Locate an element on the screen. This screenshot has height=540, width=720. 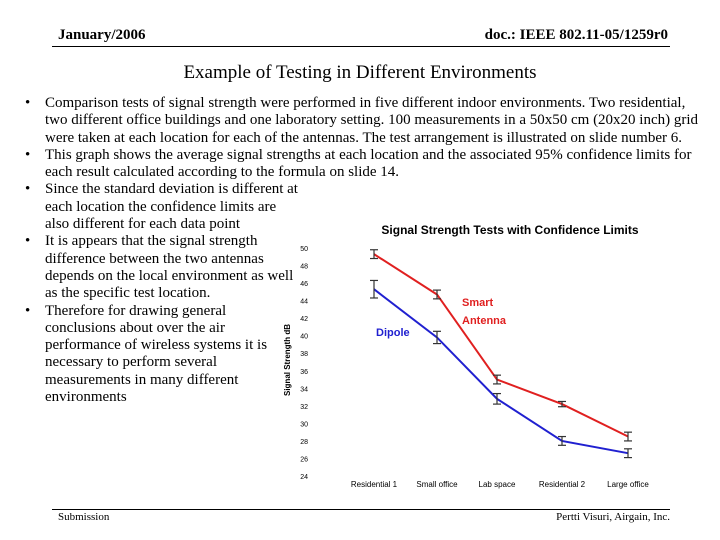
y-tick-label: 24 is located at coordinates (304, 477).